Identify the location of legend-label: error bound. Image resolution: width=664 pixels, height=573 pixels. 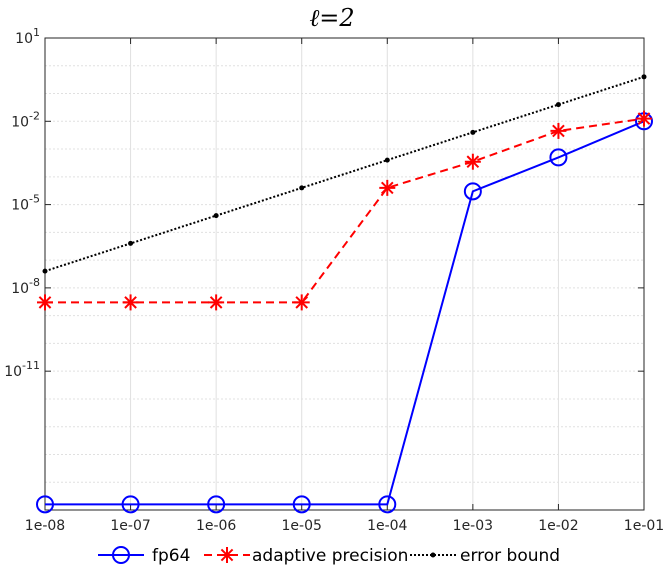
(510, 556).